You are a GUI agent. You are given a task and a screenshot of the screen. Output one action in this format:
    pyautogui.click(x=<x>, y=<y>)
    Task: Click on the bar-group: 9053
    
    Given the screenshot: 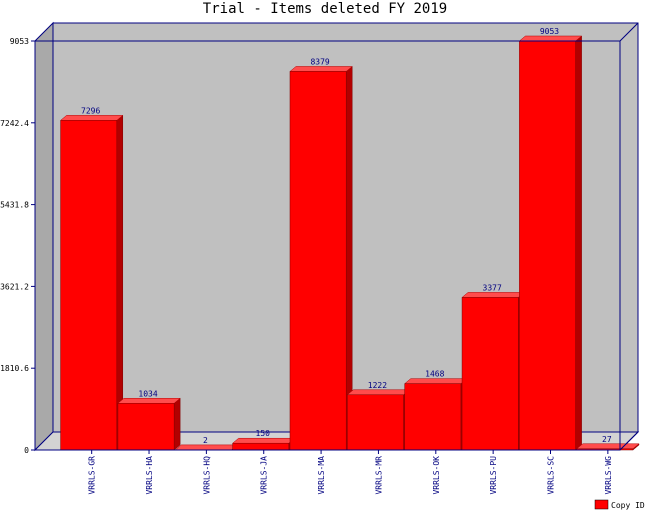 What is the action you would take?
    pyautogui.click(x=550, y=239)
    